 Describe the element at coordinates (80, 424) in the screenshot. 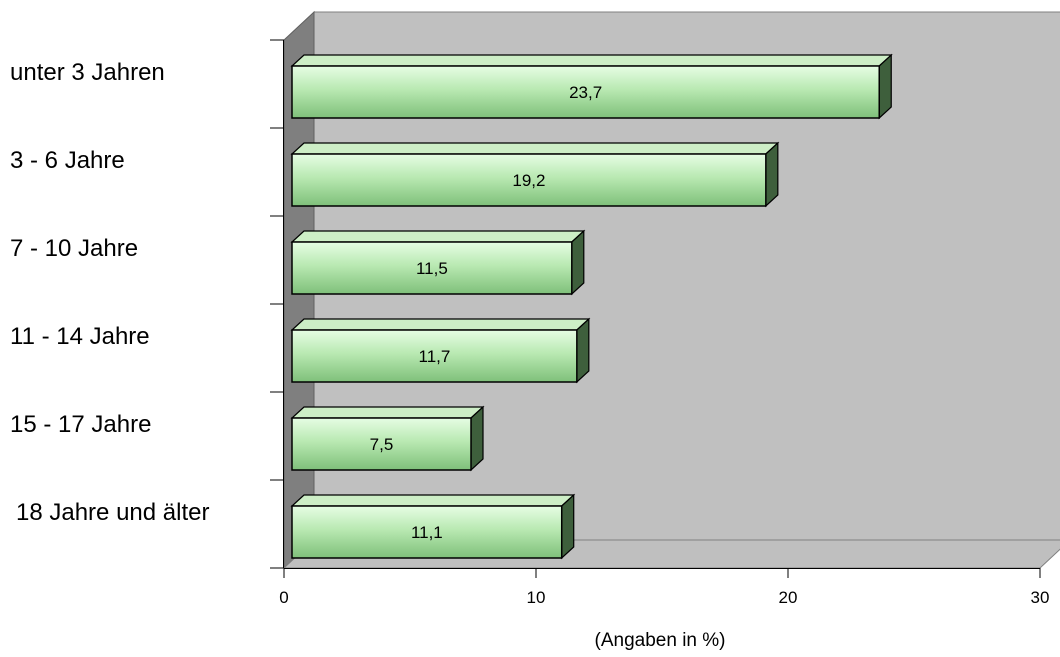

I see `category-label: 15 - 17 Jahre` at that location.